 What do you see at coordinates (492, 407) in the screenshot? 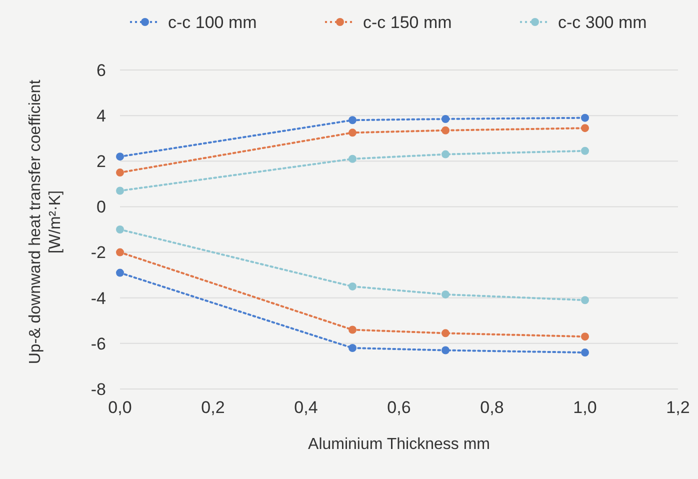
I see `x-tick-label: 0,8` at bounding box center [492, 407].